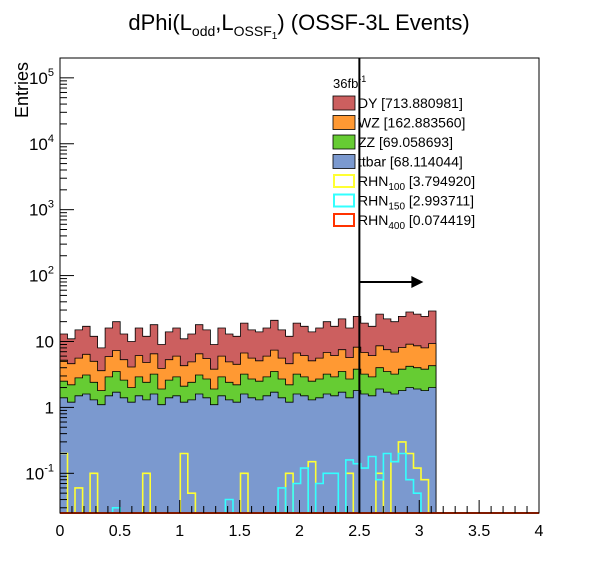  I want to click on legend-label: ttbar [68.114044], so click(410, 162).